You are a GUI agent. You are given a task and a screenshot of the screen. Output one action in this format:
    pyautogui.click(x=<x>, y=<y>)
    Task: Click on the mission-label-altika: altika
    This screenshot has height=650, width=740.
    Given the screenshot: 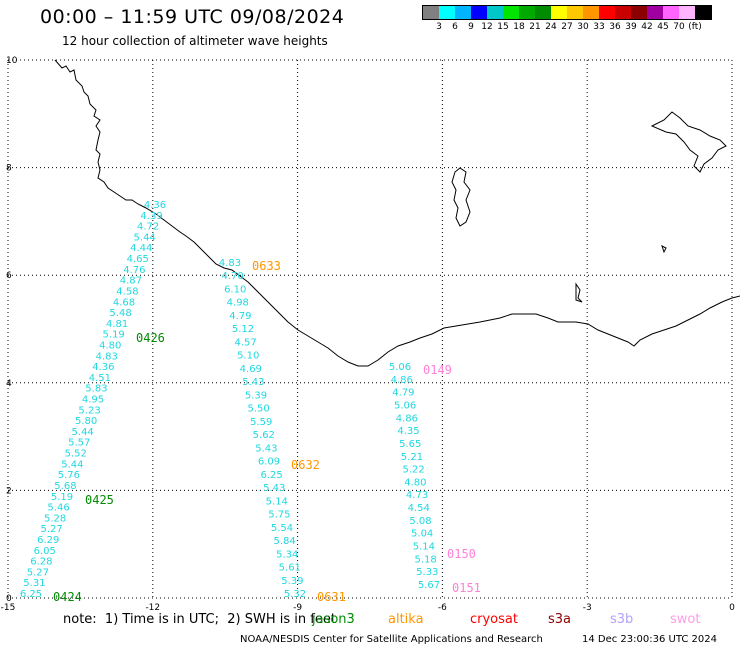 What is the action you would take?
    pyautogui.click(x=406, y=619)
    